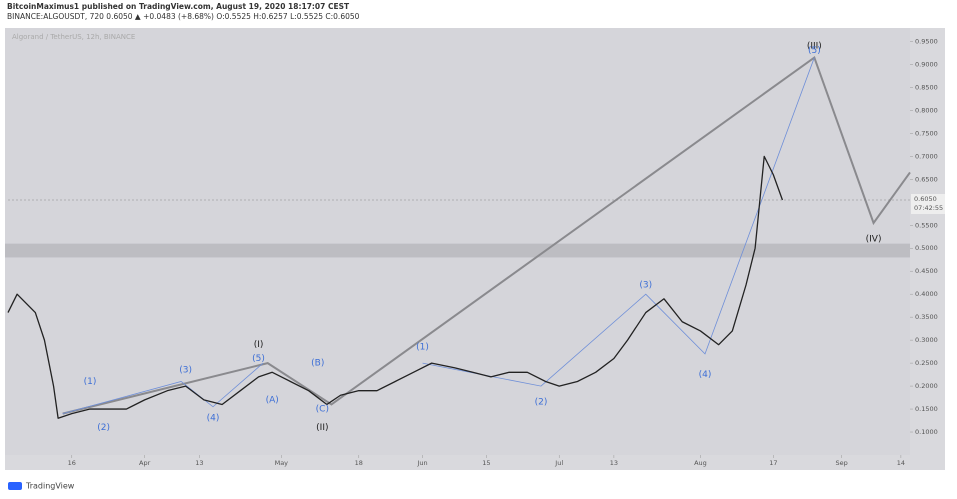 The height and width of the screenshot is (499, 957). What do you see at coordinates (926, 225) in the screenshot?
I see `y-tick-label: 0.5500` at bounding box center [926, 225].